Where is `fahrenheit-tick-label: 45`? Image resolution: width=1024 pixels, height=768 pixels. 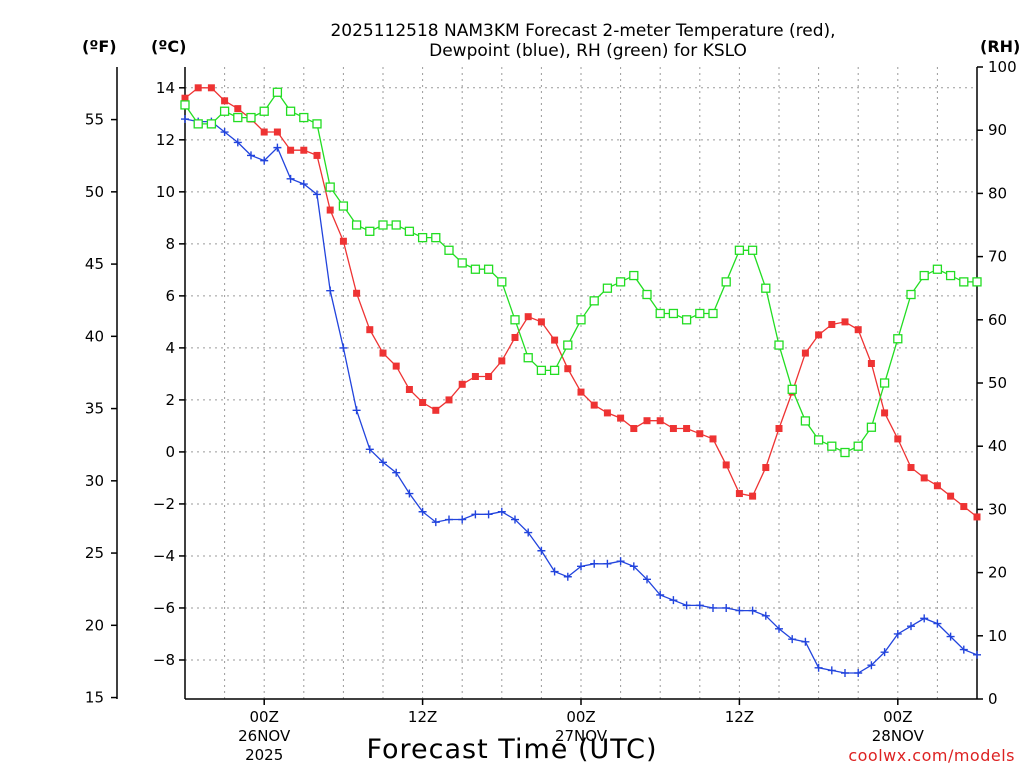 fahrenheit-tick-label: 45 is located at coordinates (94, 264).